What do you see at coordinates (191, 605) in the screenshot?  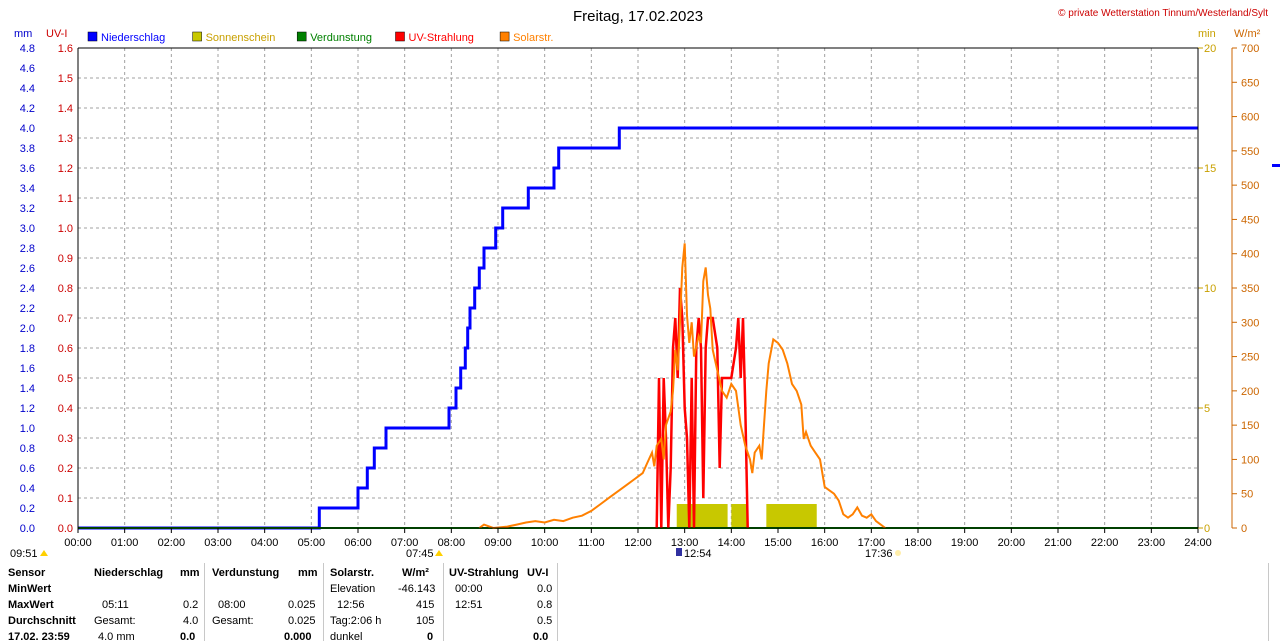 I see `max-ns-value: 0.2` at bounding box center [191, 605].